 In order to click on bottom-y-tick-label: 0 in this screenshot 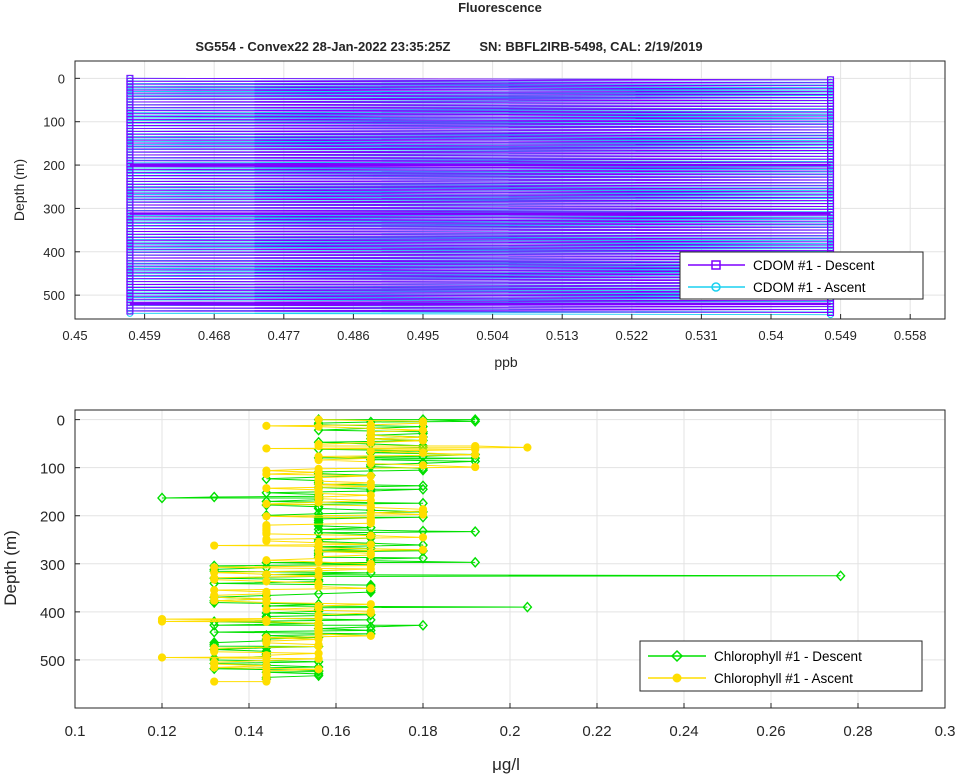, I will do `click(61, 421)`.